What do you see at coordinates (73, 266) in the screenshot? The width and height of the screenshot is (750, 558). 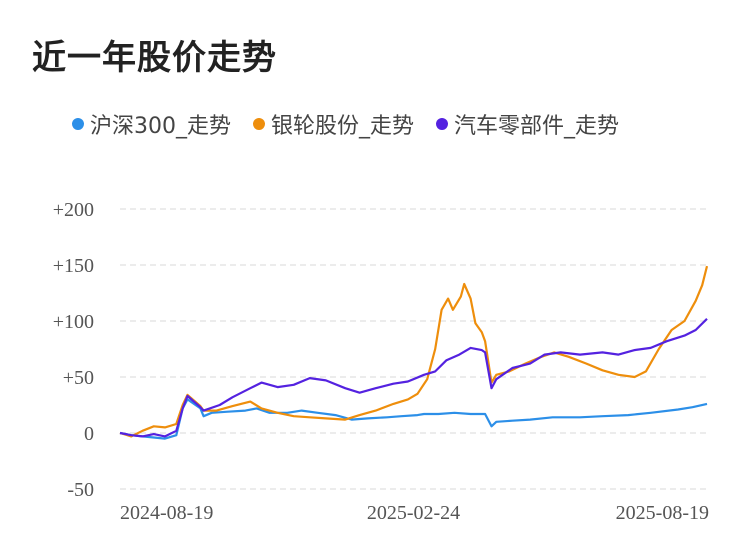 I see `y-tick-label: +150` at bounding box center [73, 266].